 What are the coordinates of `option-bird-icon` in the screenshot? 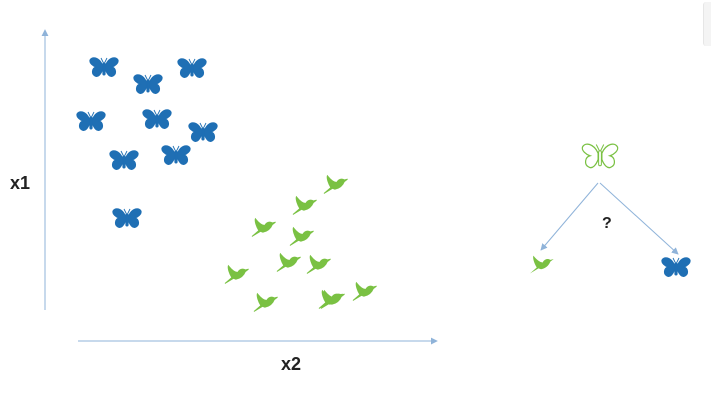 It's located at (541, 264).